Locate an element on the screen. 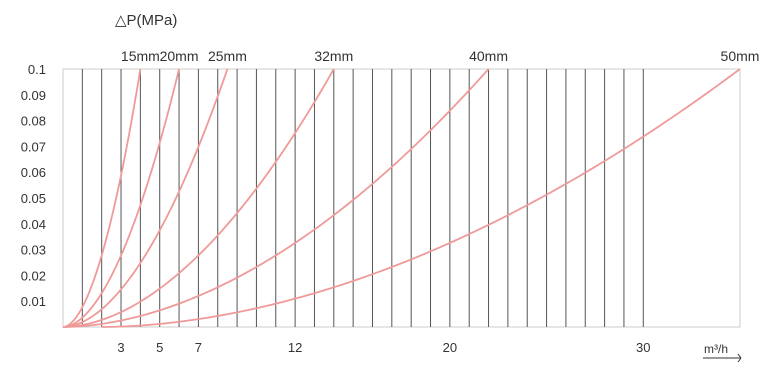  x-tick-label: 12 is located at coordinates (295, 347).